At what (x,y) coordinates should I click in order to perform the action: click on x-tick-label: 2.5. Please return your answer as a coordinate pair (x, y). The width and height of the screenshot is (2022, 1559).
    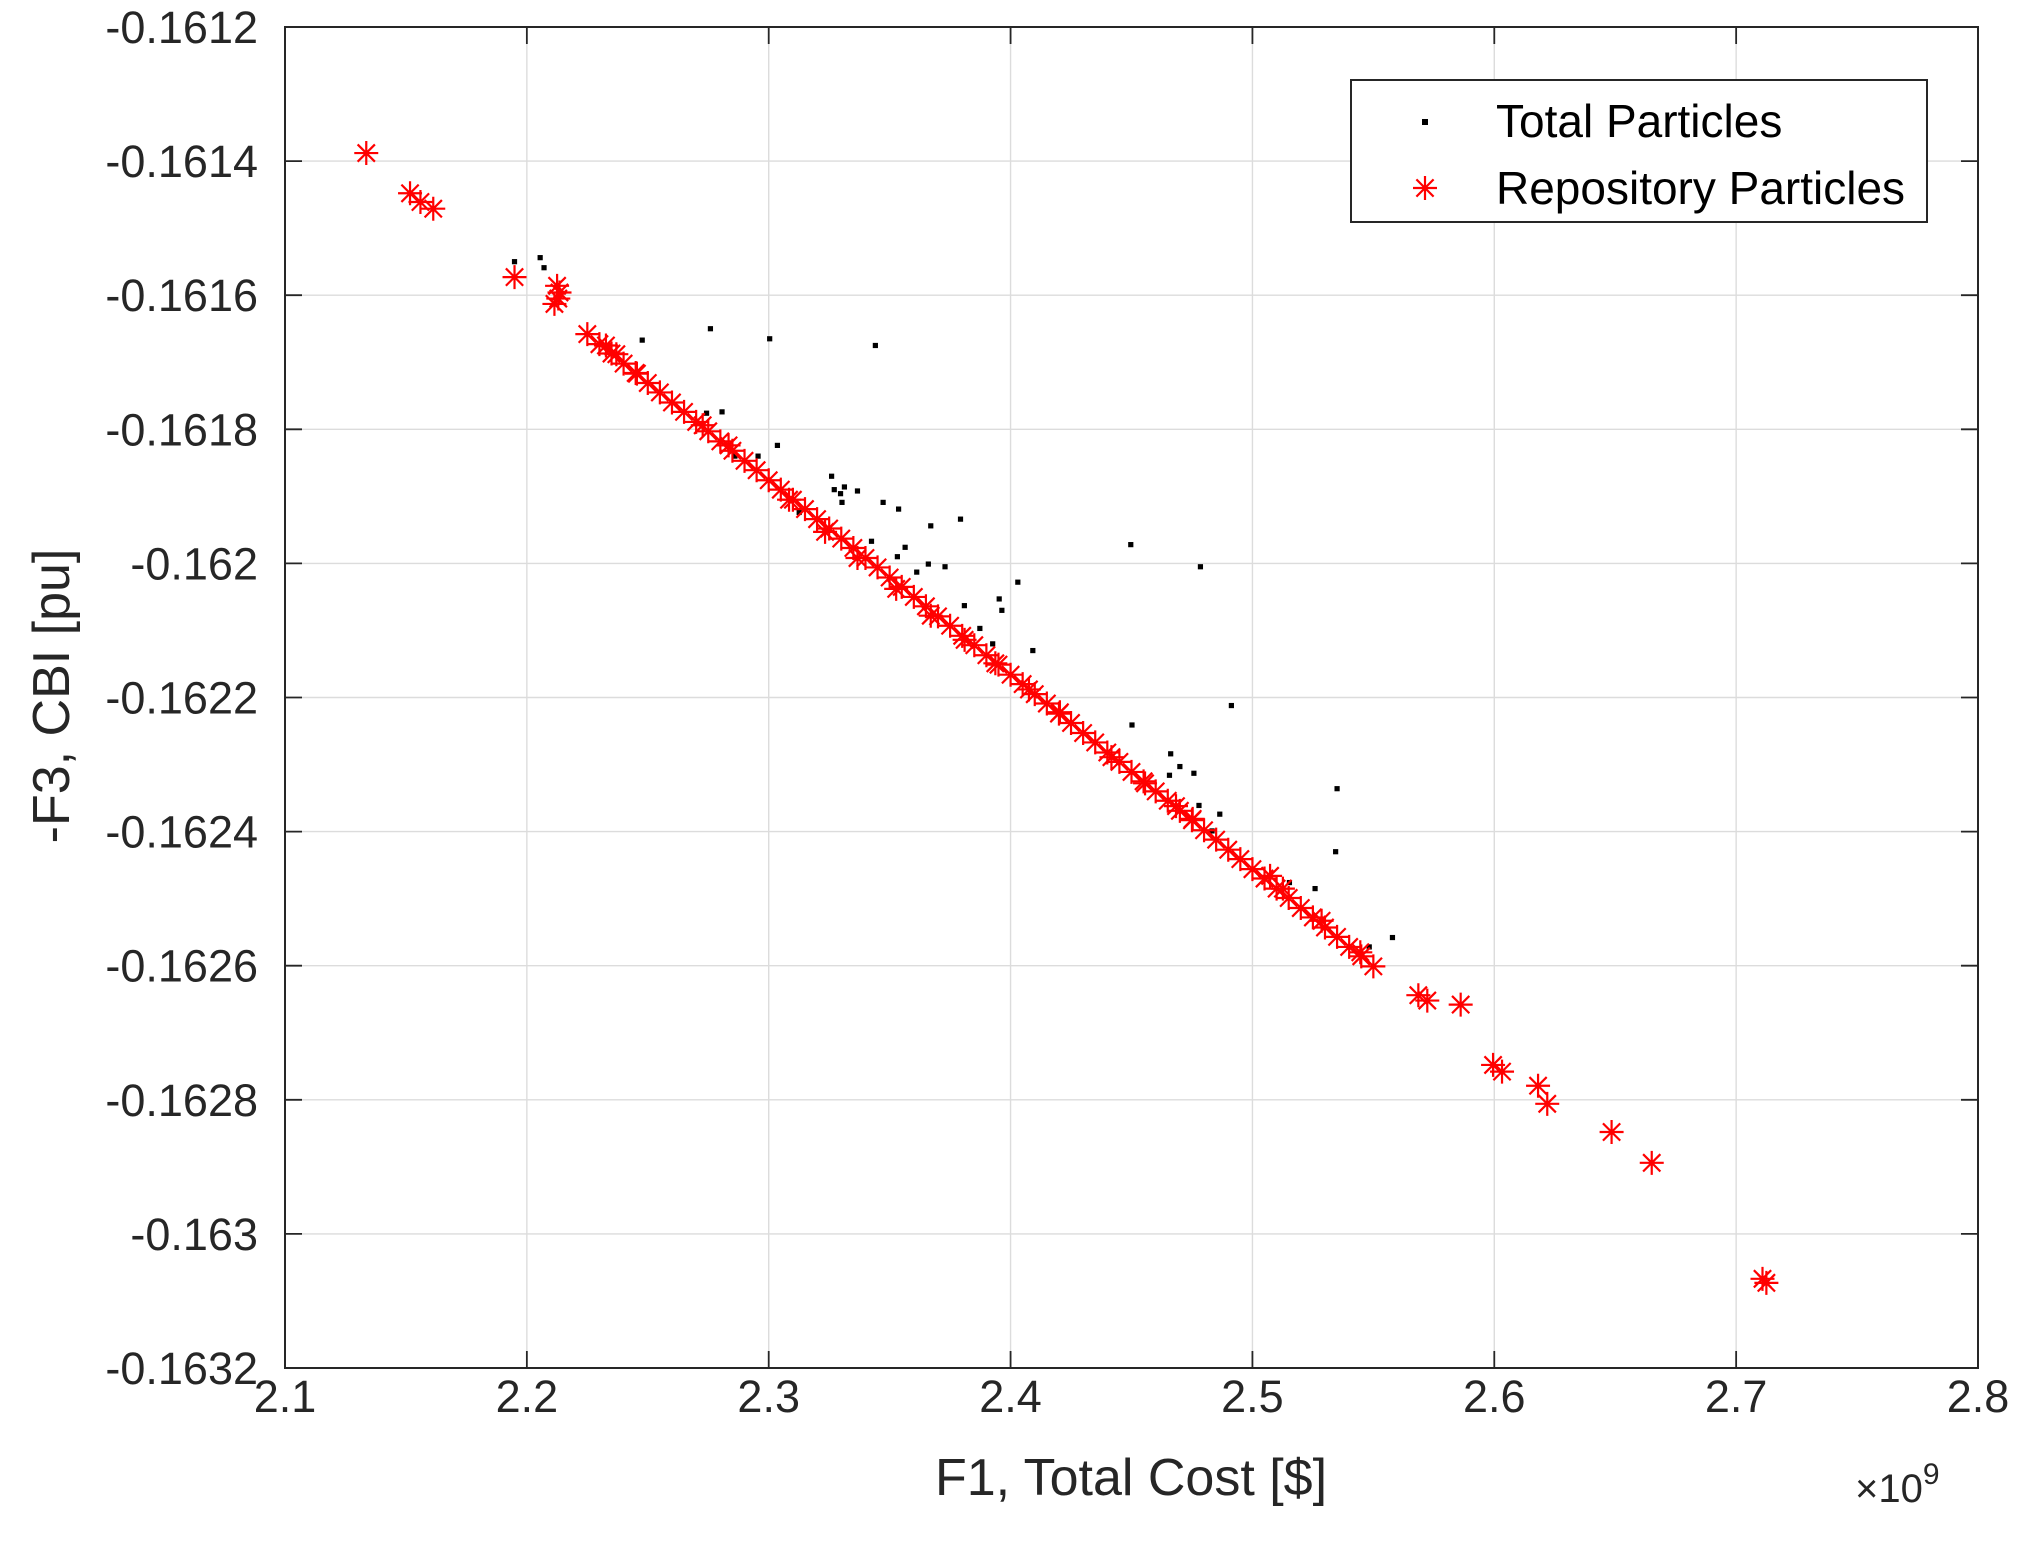
    Looking at the image, I should click on (1252, 1396).